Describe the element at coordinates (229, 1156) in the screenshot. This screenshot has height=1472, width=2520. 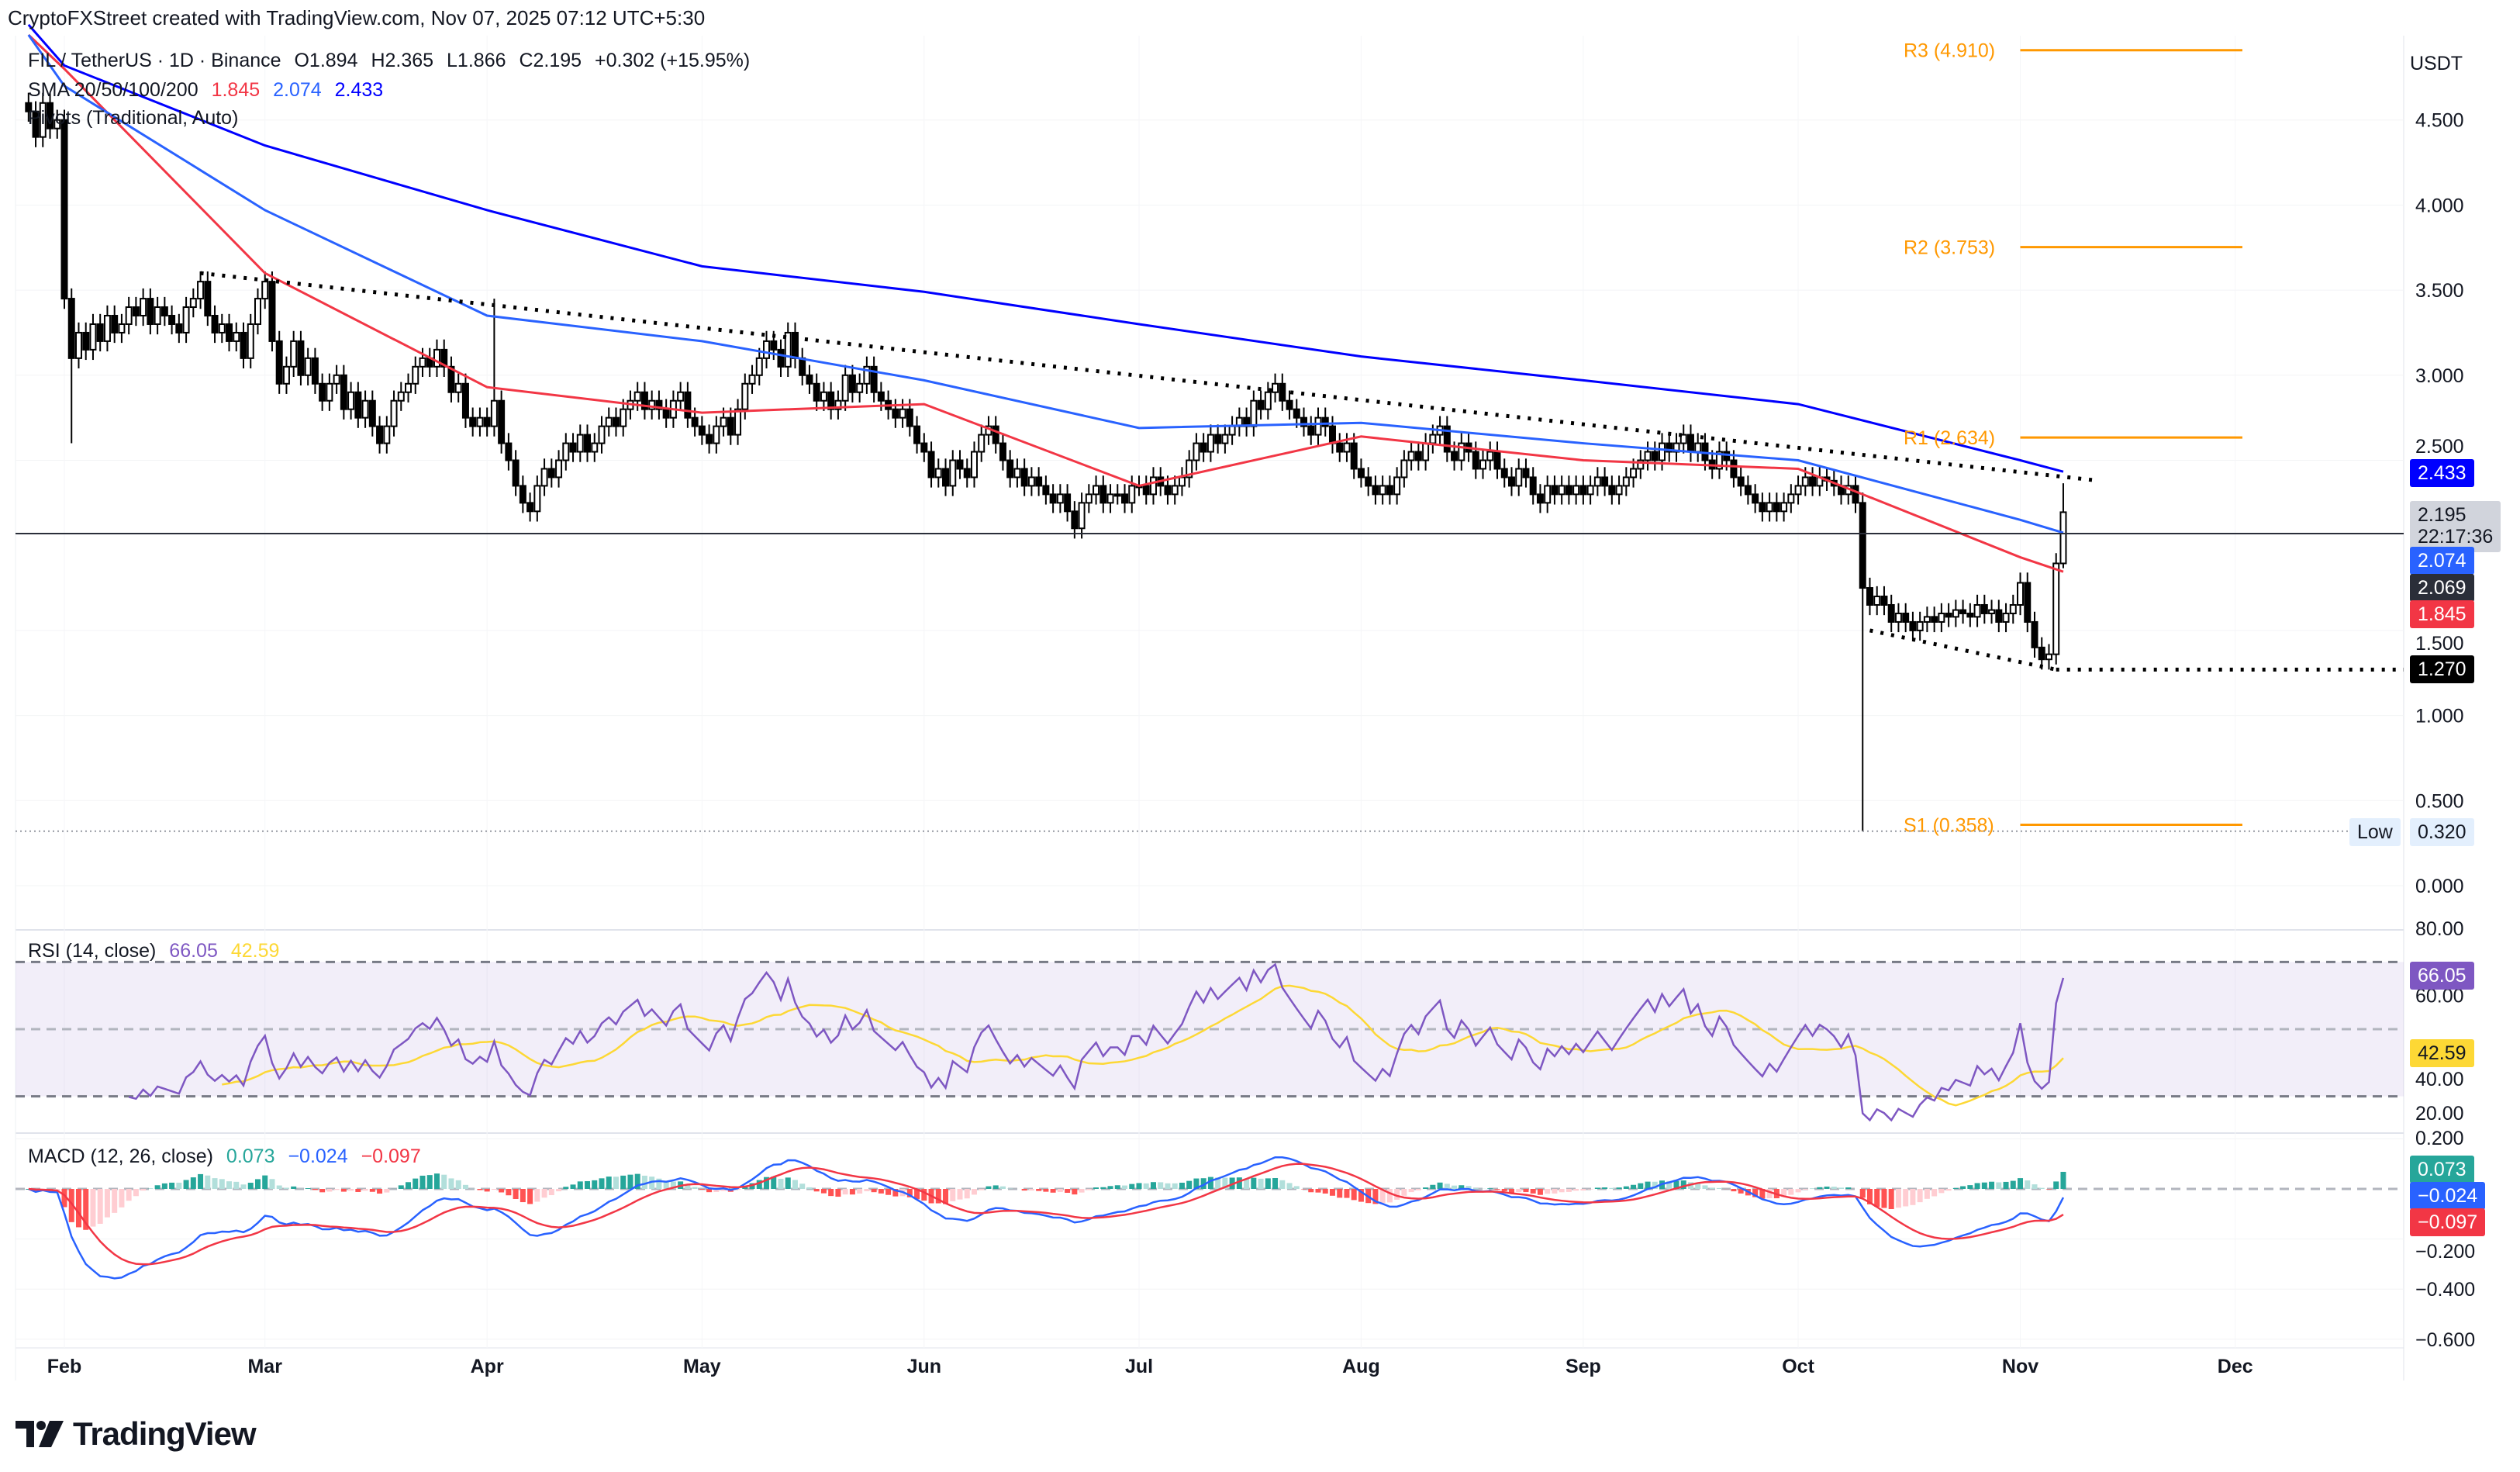
I see `macd-legend: MACD (12, 26, close) 0.073 −0.024 −0.097` at that location.